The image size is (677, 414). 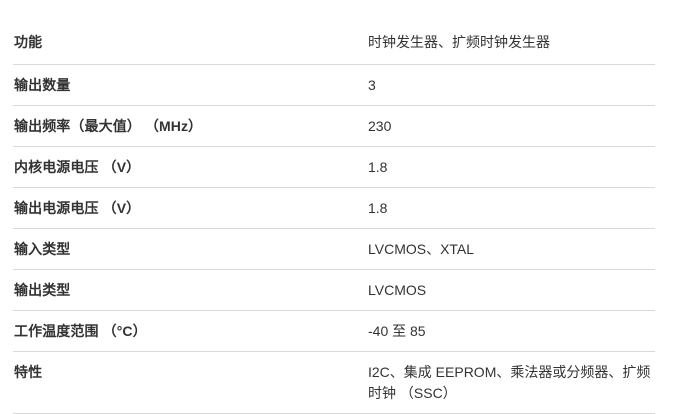 I want to click on table-row: 特性 I2C、集成 EEPROM、乘法器或分频器、扩频时钟 （SSC）, so click(x=334, y=383).